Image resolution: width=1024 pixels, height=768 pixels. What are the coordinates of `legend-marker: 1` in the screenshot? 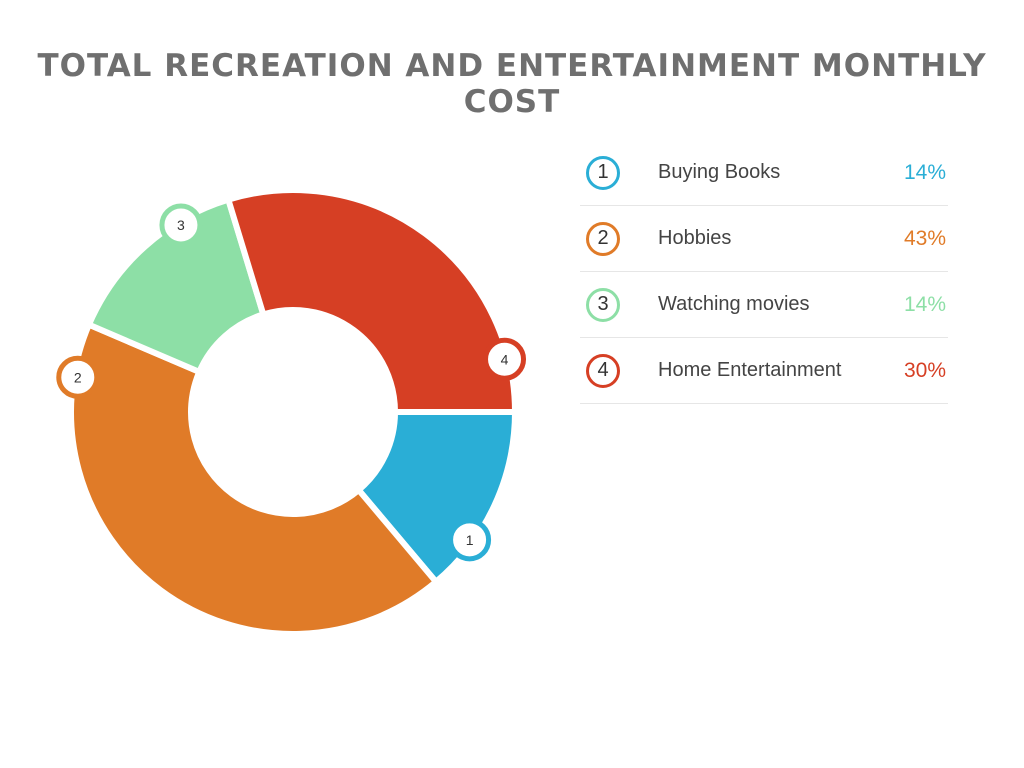 It's located at (603, 172).